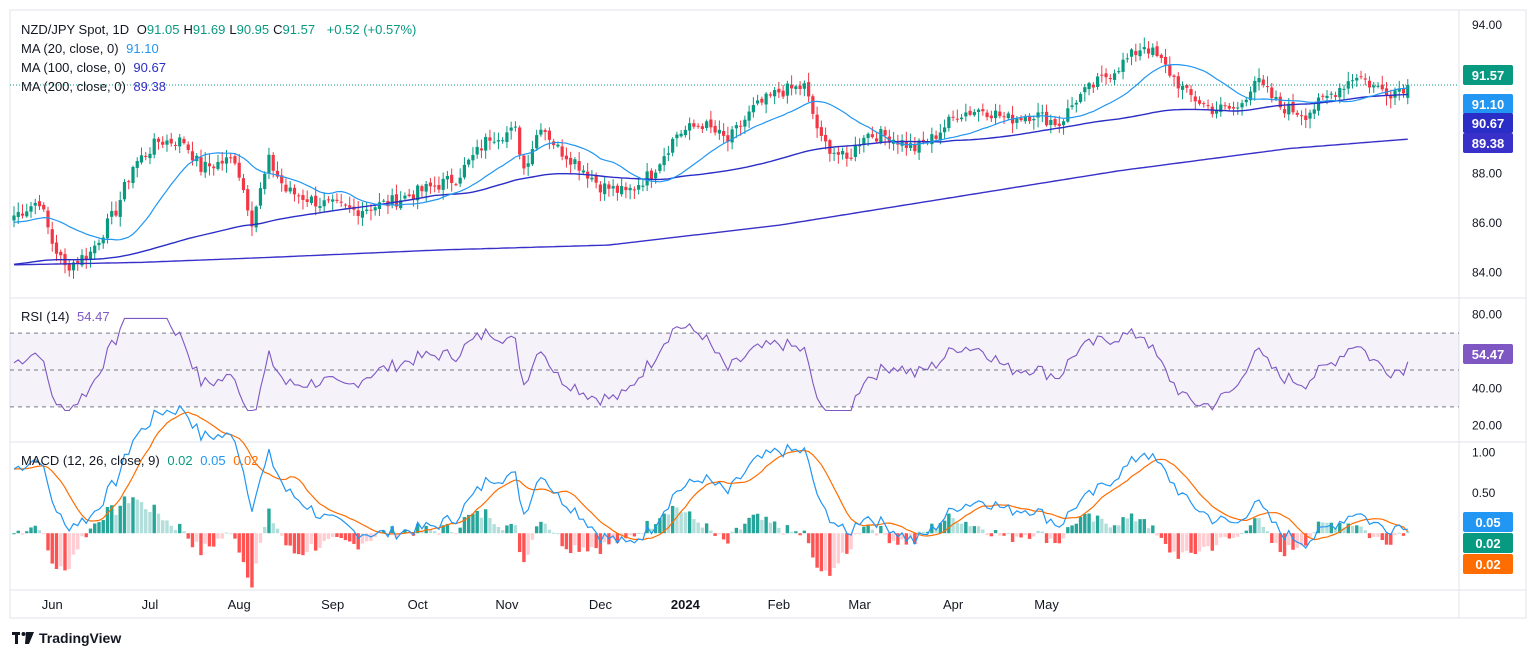 Image resolution: width=1536 pixels, height=658 pixels. I want to click on ma20-legend: MA (20, close, 0) 91.10, so click(92, 48).